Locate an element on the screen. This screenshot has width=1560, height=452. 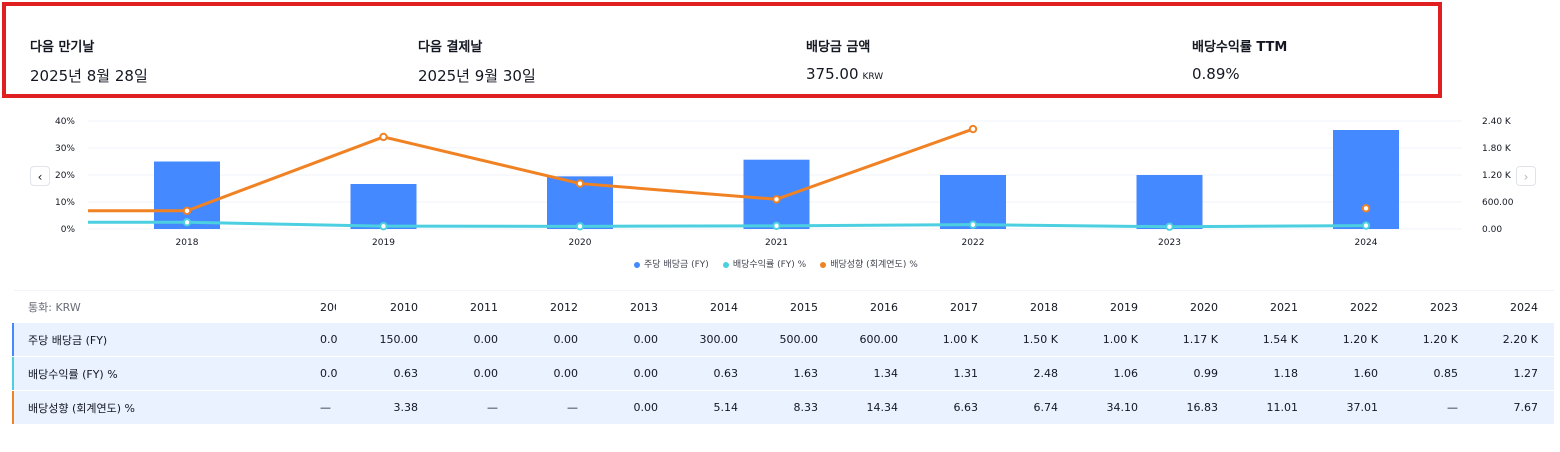
summary-label: 배당금 금액 is located at coordinates (838, 47).